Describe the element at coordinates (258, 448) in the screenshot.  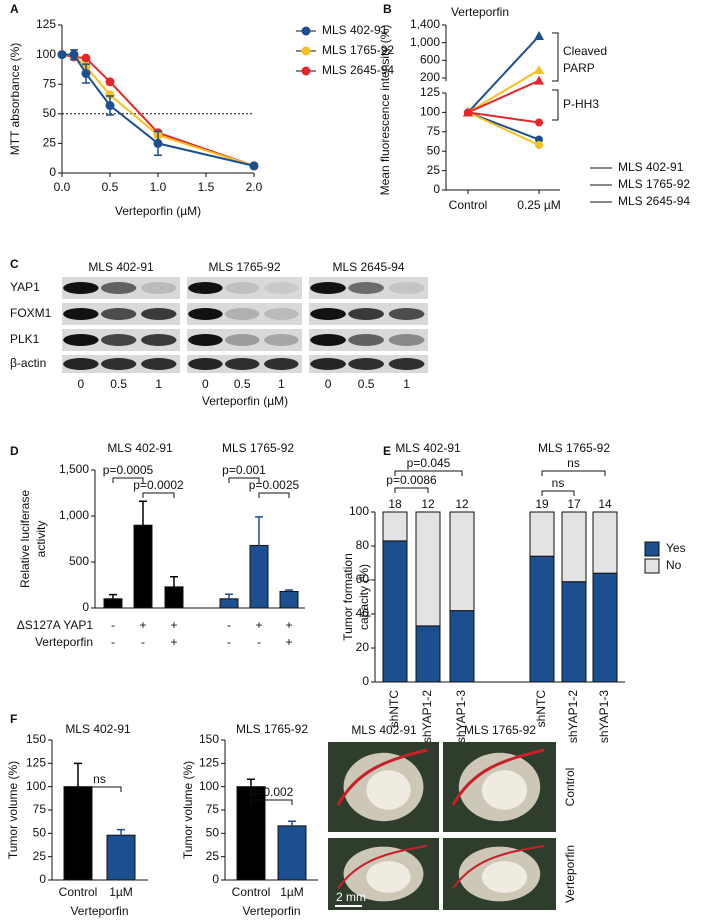
I see `group-title: MLS 1765-92` at that location.